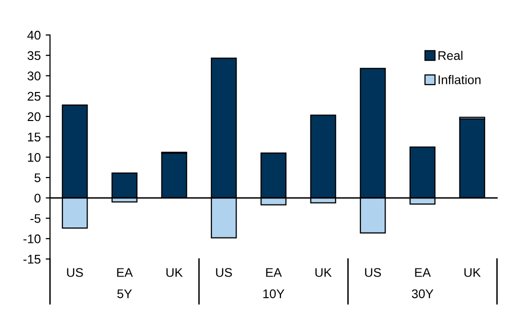  Describe the element at coordinates (35, 218) in the screenshot. I see `y-tick-label: -5` at that location.